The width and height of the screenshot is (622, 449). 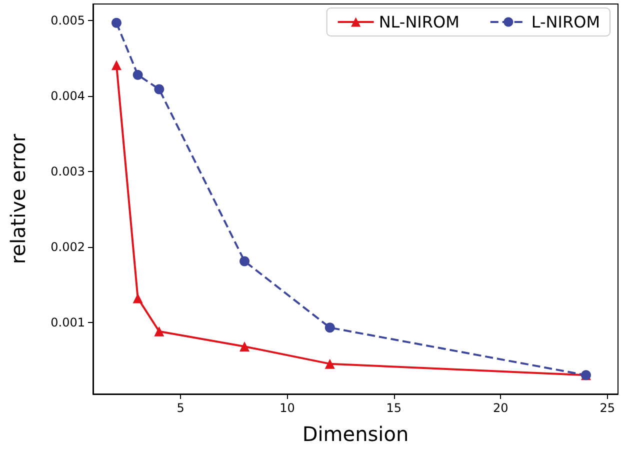 What do you see at coordinates (67, 96) in the screenshot?
I see `y-tick-label: 0.004` at bounding box center [67, 96].